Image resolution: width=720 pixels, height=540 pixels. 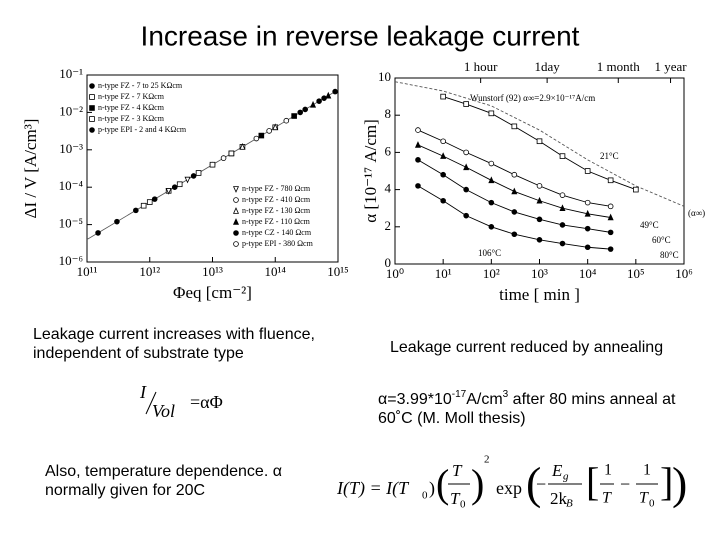 What do you see at coordinates (212, 271) in the screenshot?
I see `x-tick-label: 10¹³` at bounding box center [212, 271].